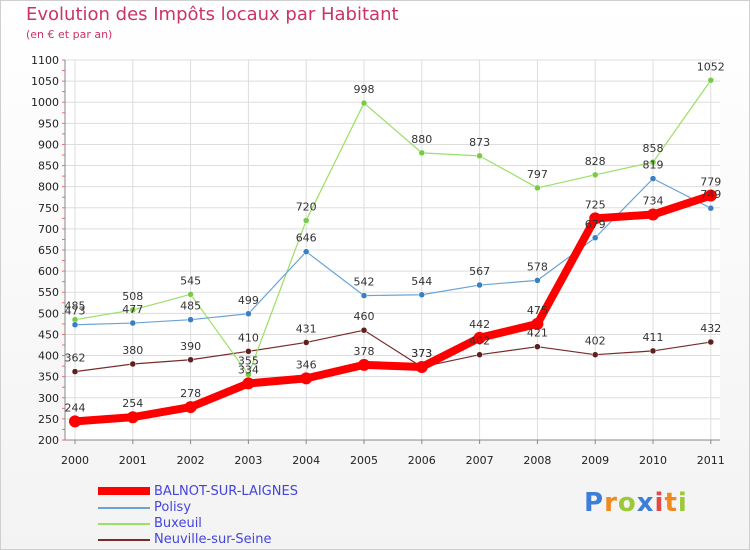  Describe the element at coordinates (48, 313) in the screenshot. I see `y-tick-label: 500` at that location.